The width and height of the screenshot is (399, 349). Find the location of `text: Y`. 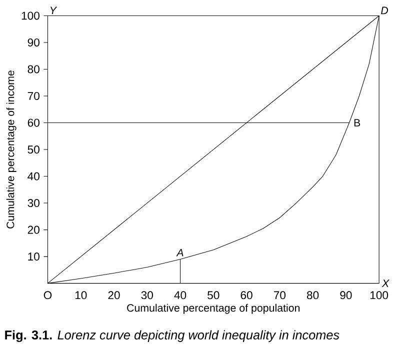

text: Y is located at coordinates (54, 10).